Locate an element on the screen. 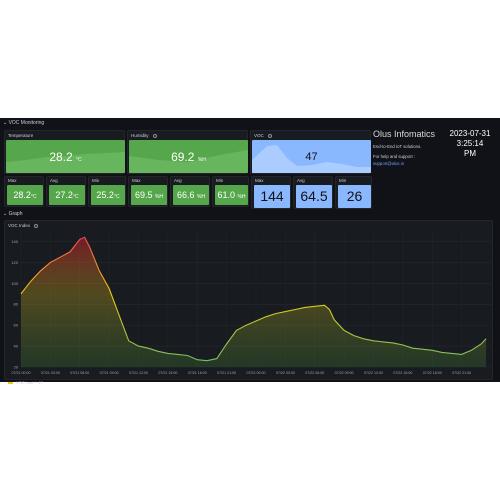 The image size is (500, 500). x-tick-label: 07/21 18:00 is located at coordinates (197, 373).